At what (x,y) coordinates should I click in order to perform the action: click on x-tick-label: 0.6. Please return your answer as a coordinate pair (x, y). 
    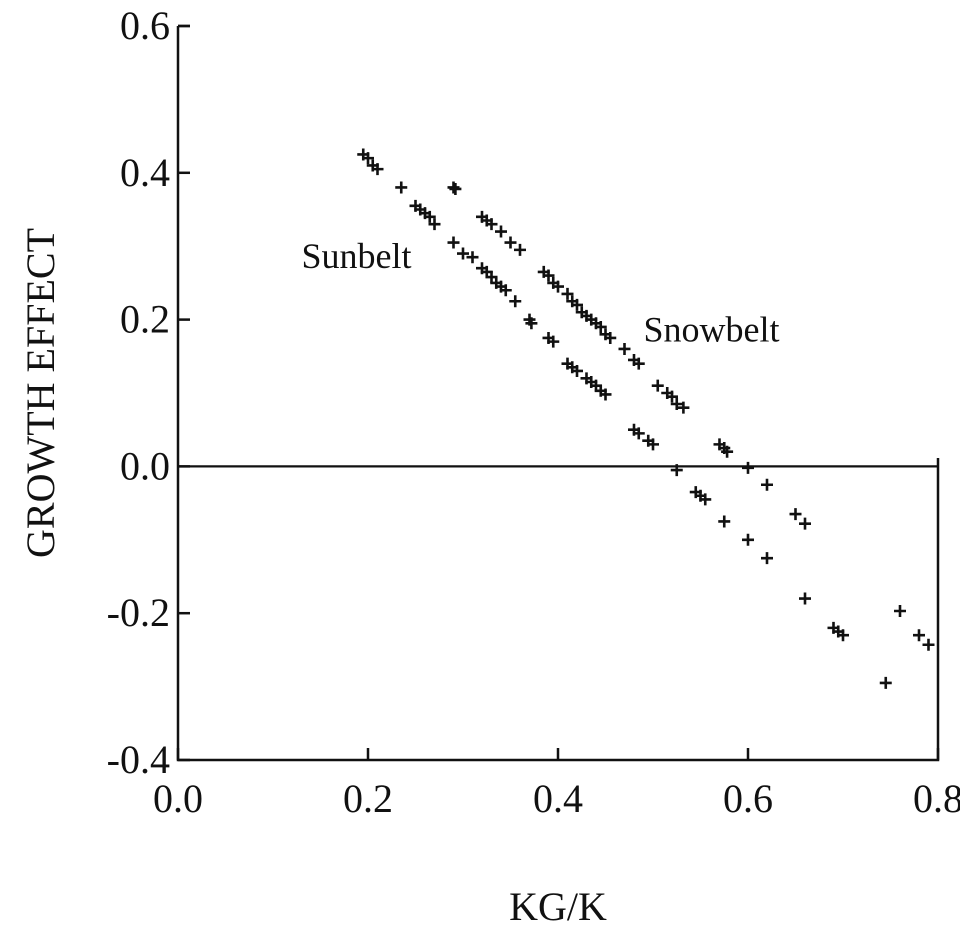
    Looking at the image, I should click on (748, 798).